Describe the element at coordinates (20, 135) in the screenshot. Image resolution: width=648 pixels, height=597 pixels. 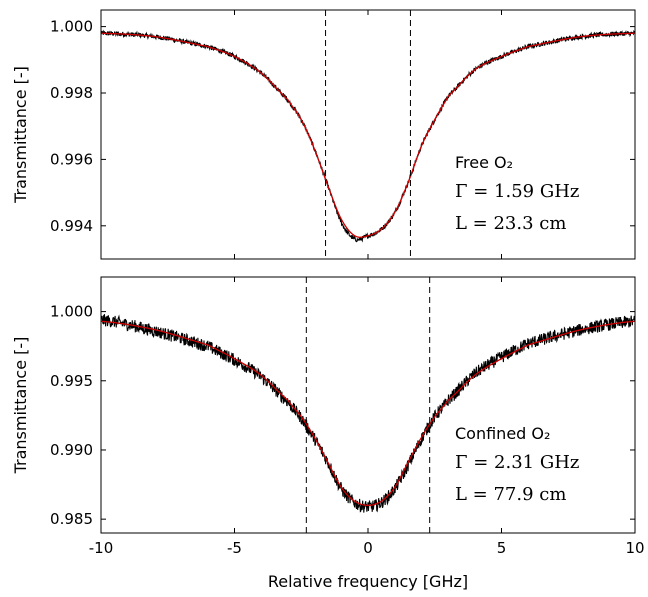
I see `top-y-axis-label: Transmittance [-]` at that location.